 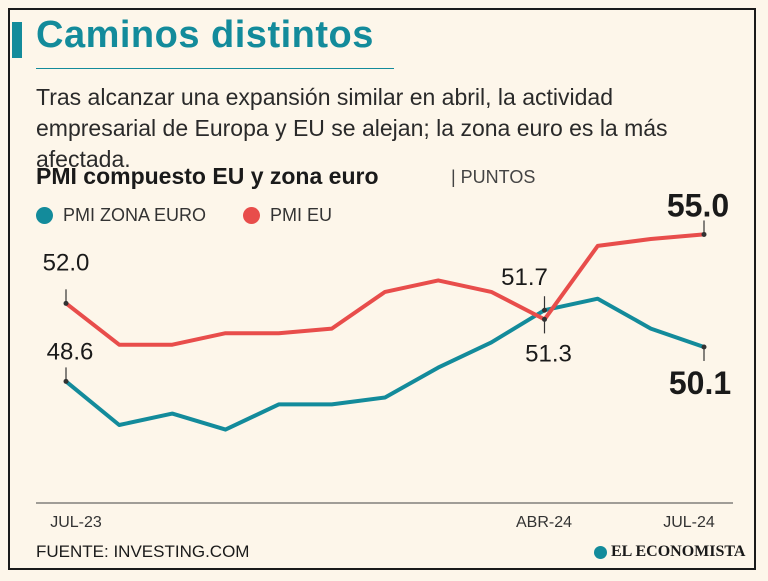 What do you see at coordinates (678, 551) in the screenshot?
I see `brand-name: EL ECONOMISTA` at bounding box center [678, 551].